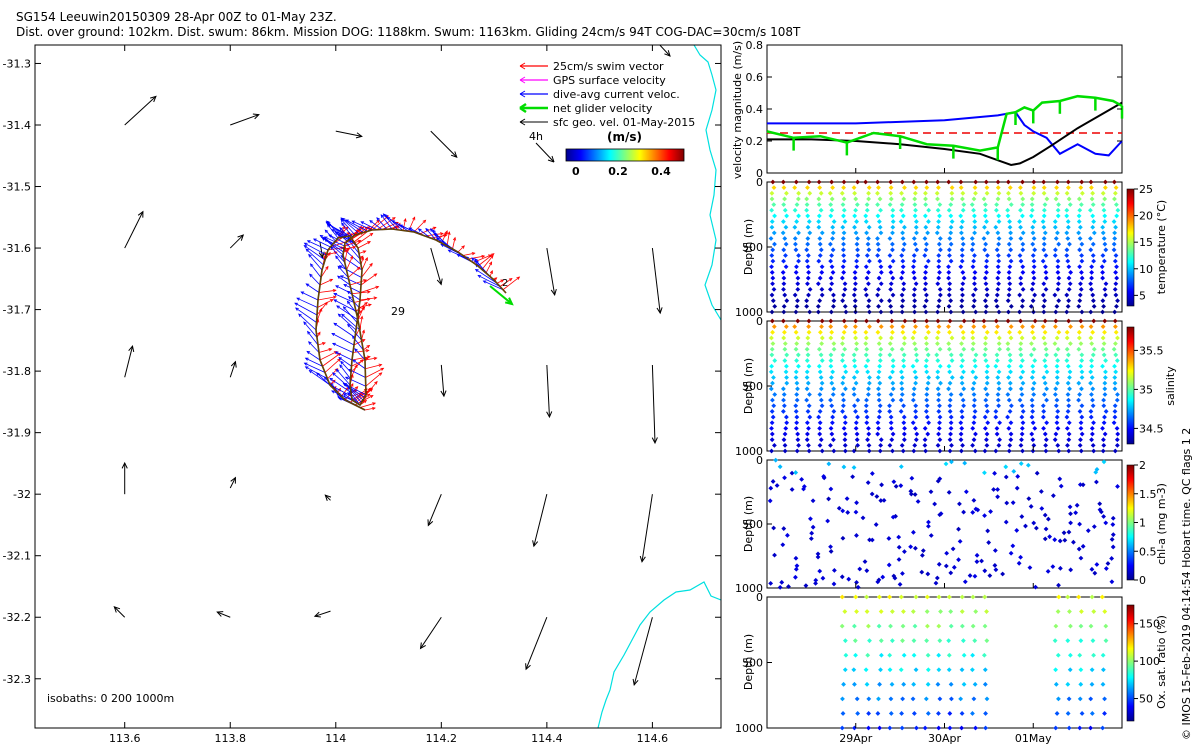  I want to click on geo-vector-1-head, so click(256, 116).